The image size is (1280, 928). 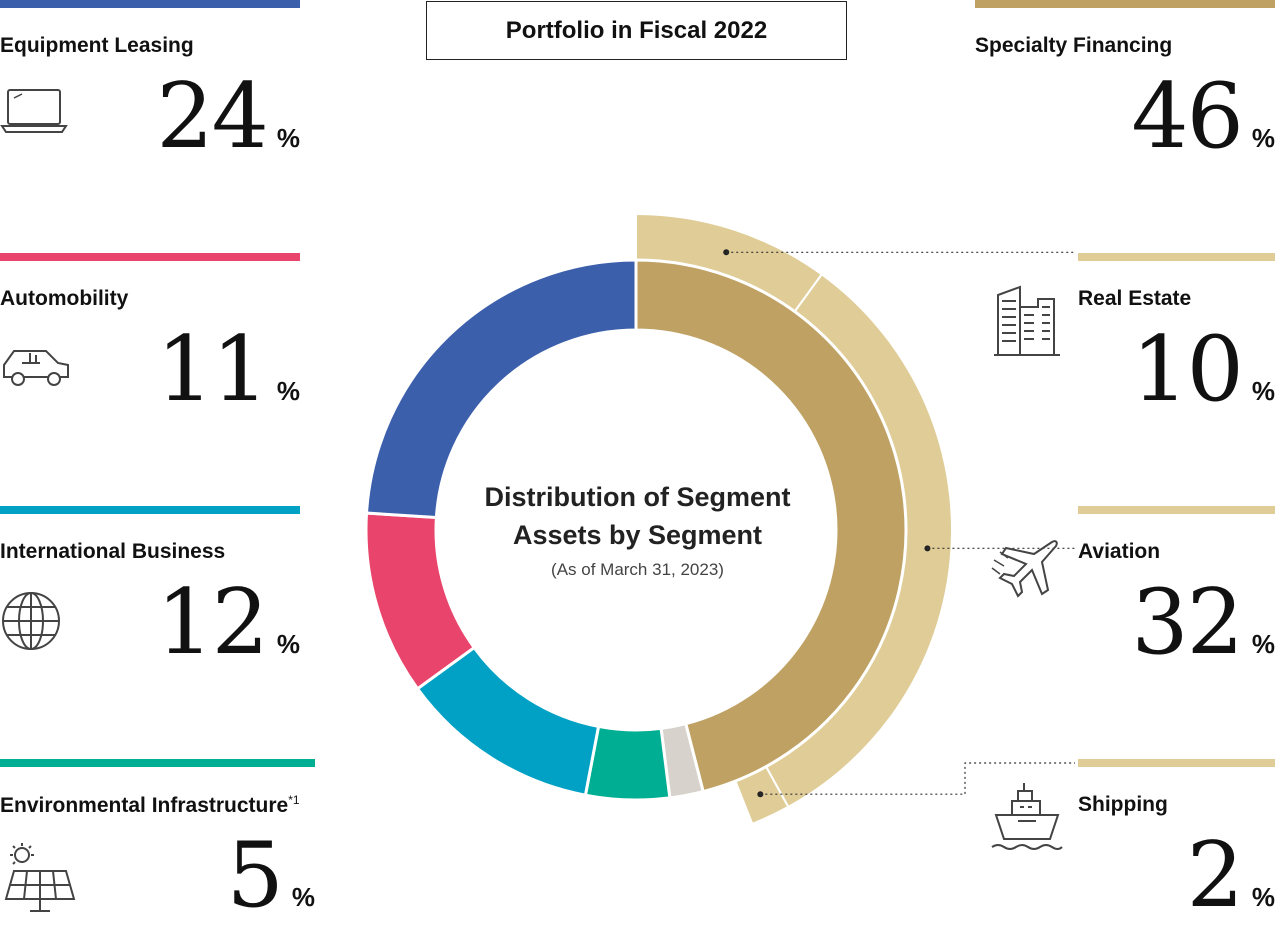 I want to click on segment-label: Real Estate, so click(x=1135, y=298).